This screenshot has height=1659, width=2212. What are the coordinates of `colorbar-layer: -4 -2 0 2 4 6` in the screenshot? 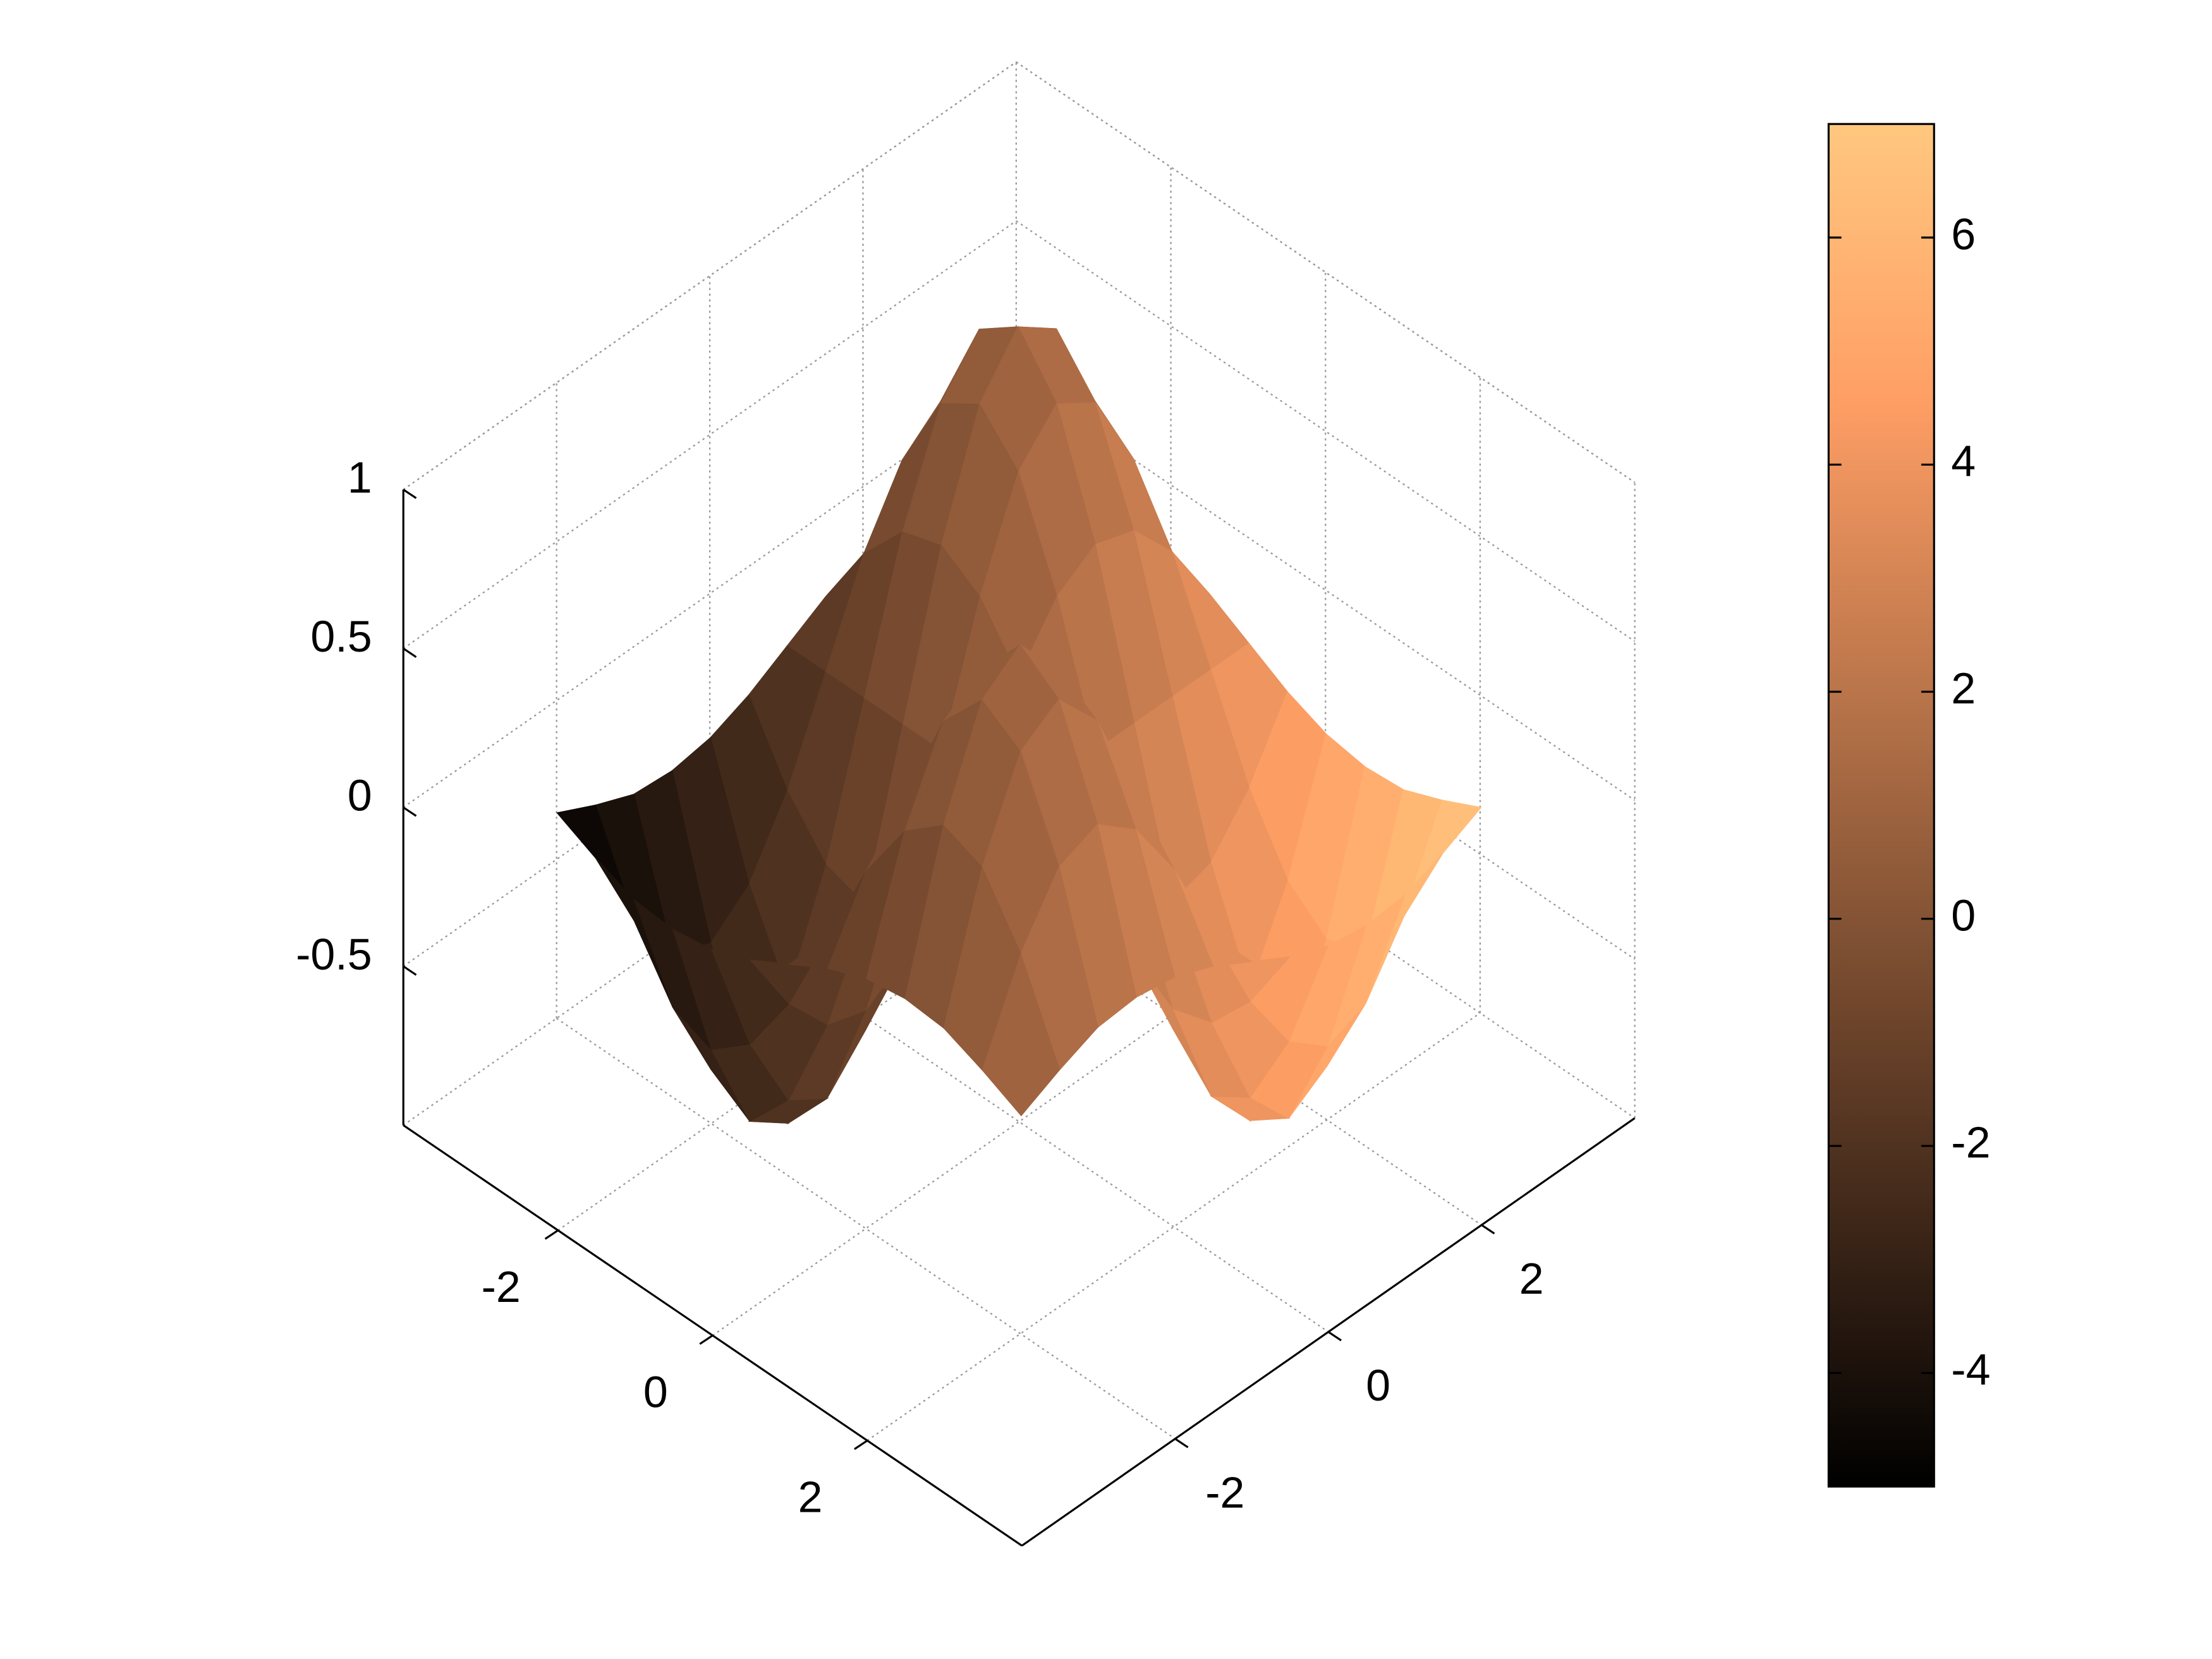 It's located at (1908, 805).